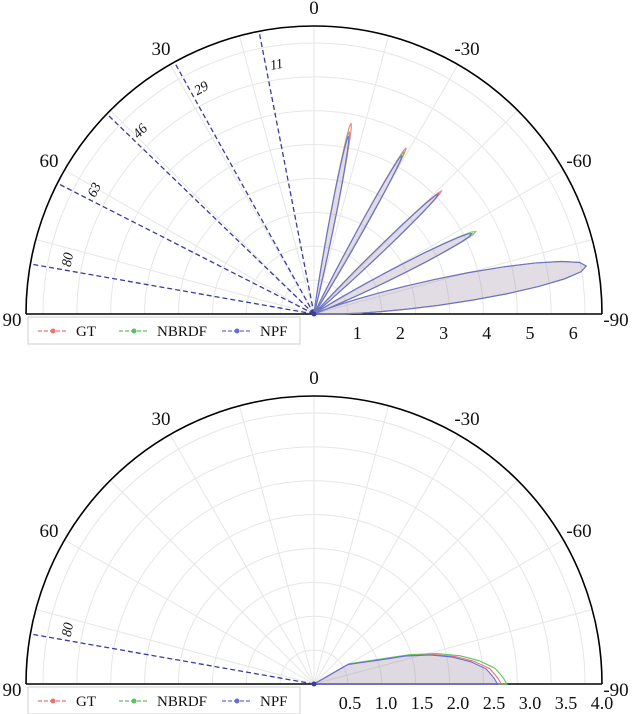 This screenshot has width=633, height=714. I want to click on radial-tick-label: 1, so click(357, 333).